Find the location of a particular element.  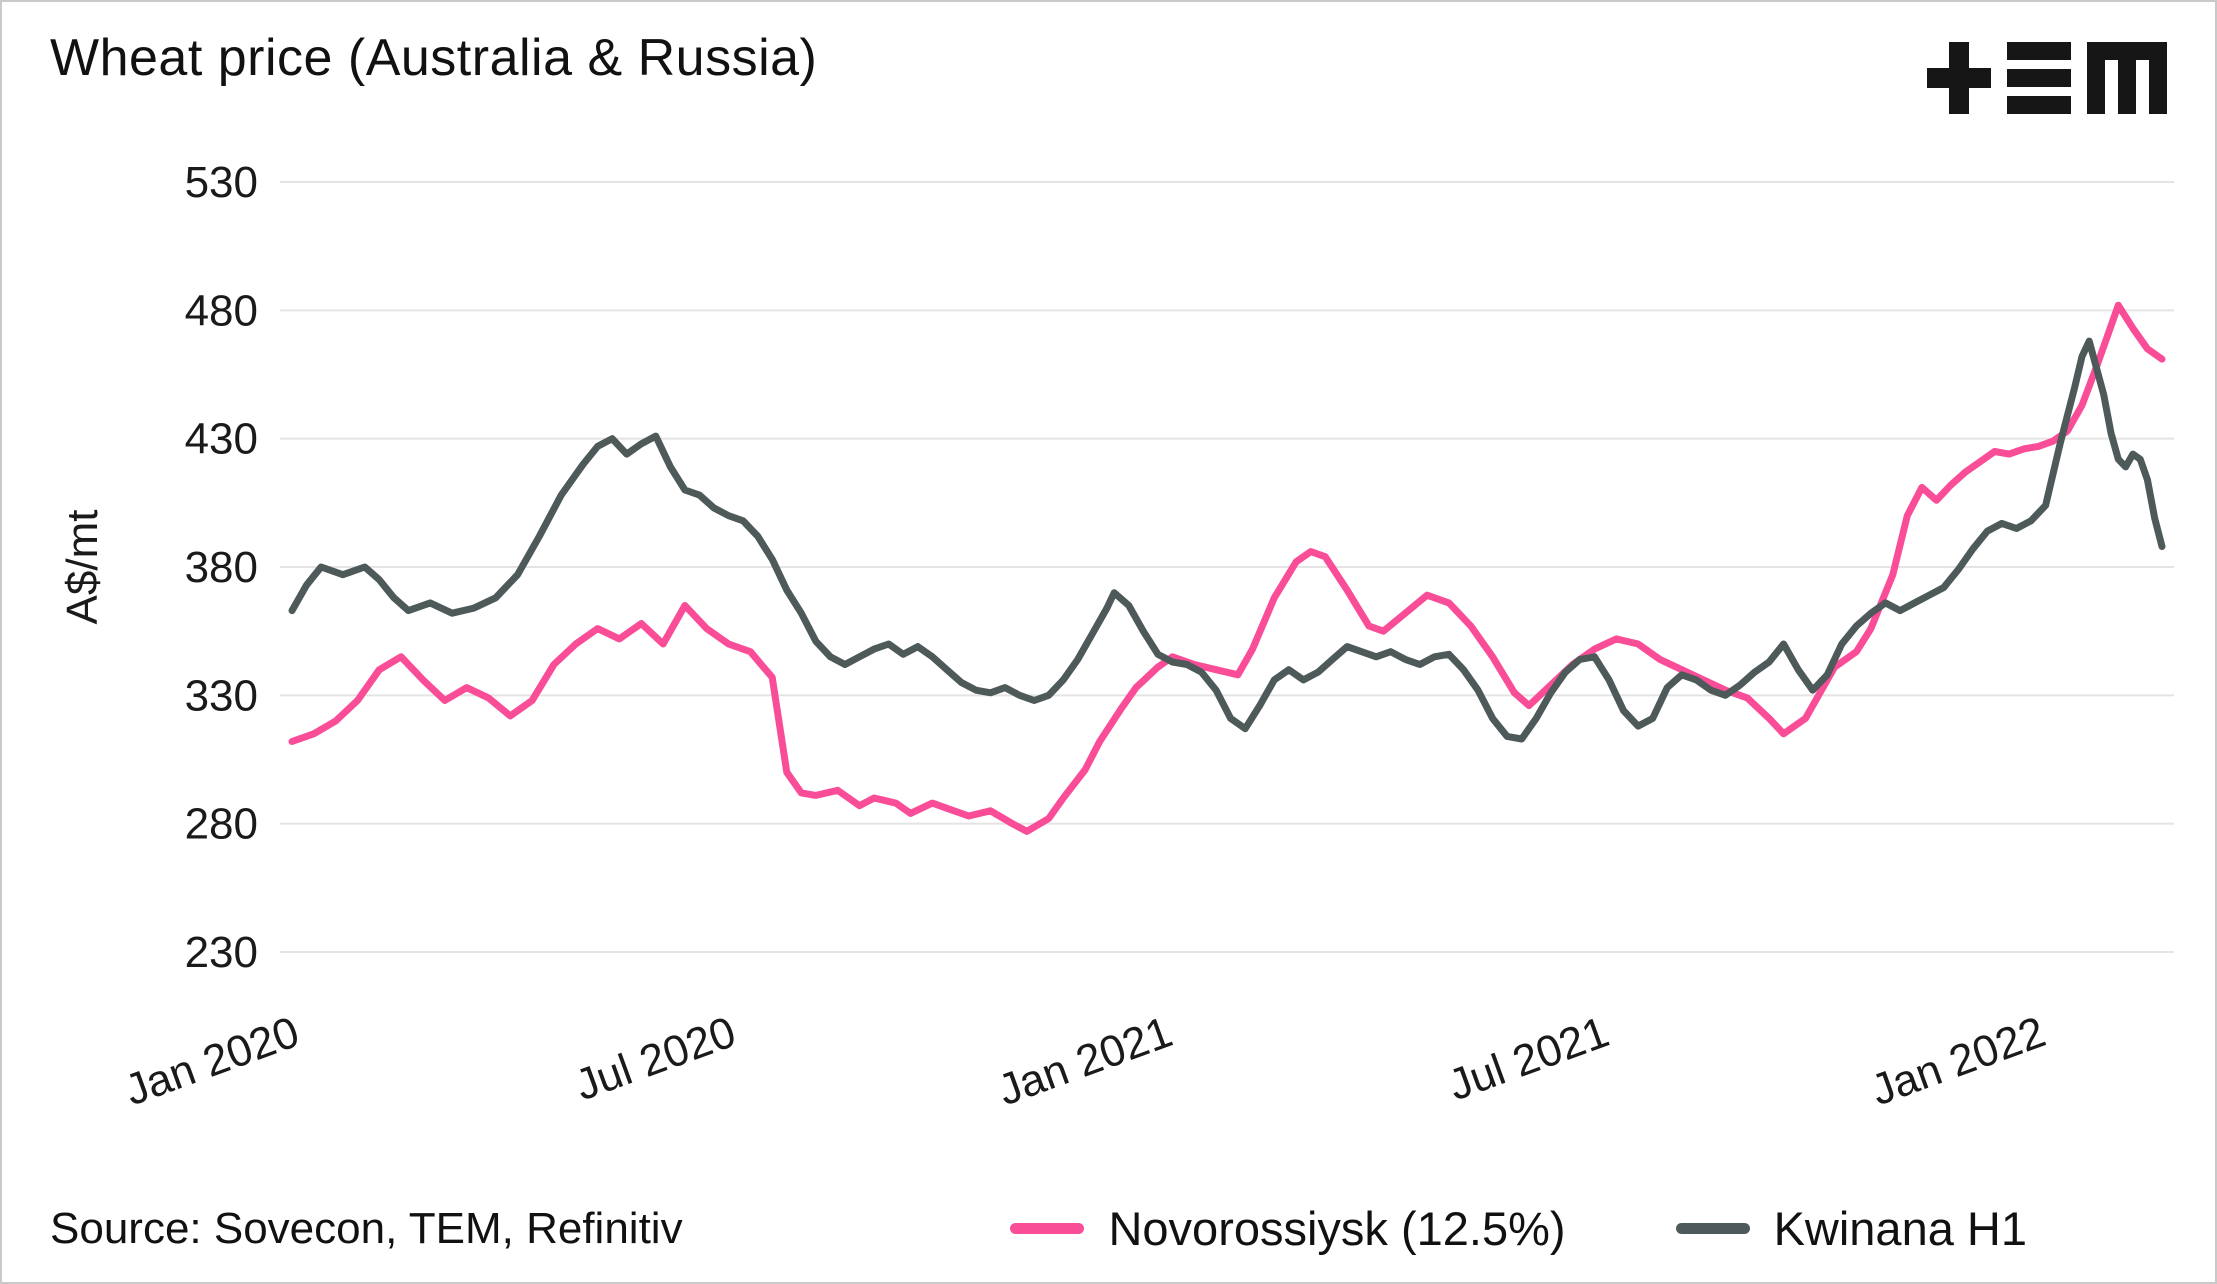

x-tick-label: Jan 2021 is located at coordinates (1085, 1061).